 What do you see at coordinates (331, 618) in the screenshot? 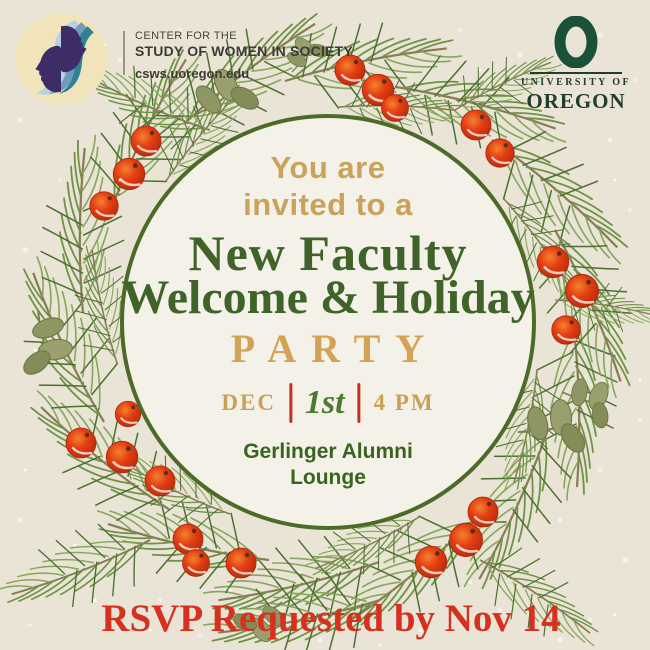
I see `rsvp-text: RSVP Requested by Nov 14` at bounding box center [331, 618].